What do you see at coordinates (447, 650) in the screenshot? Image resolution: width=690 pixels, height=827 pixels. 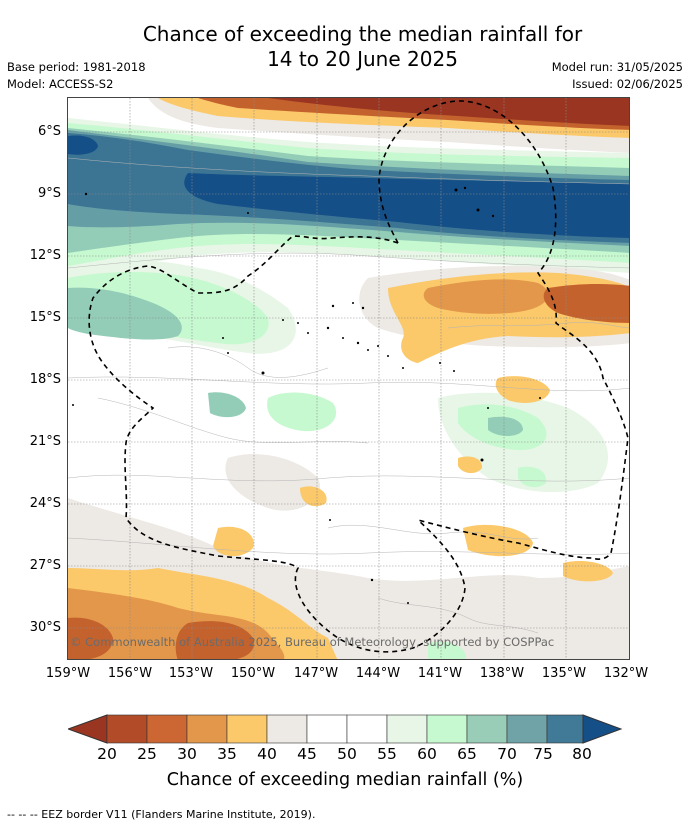 I see `slightly-wet-patch-south-center` at bounding box center [447, 650].